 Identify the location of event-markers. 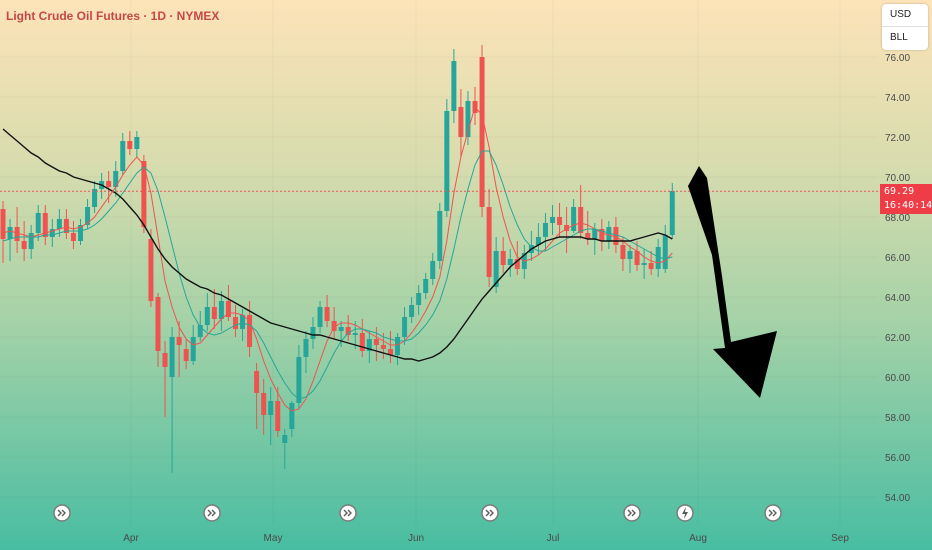
(417, 513).